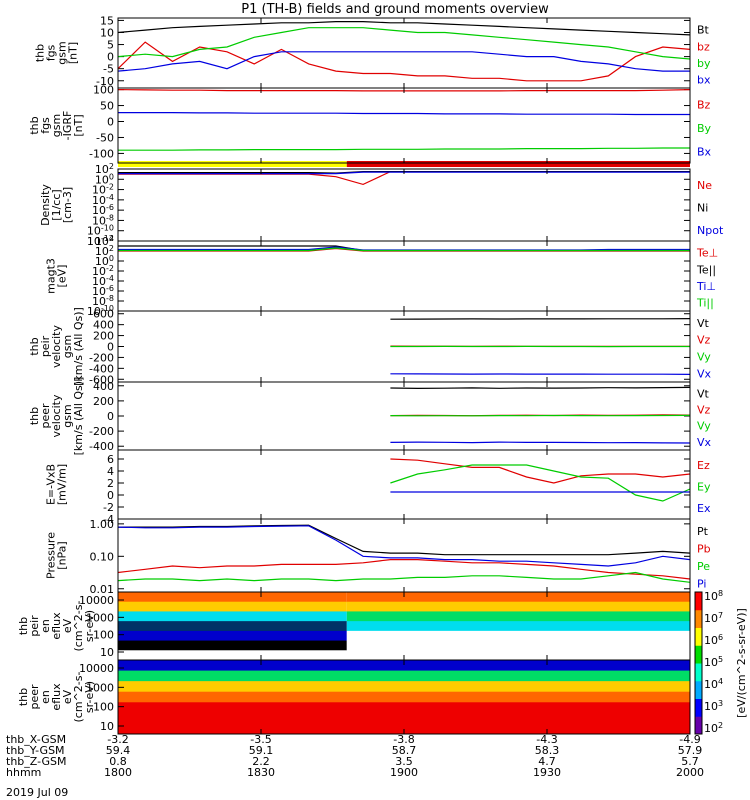 This screenshot has width=750, height=800. What do you see at coordinates (78, 346) in the screenshot?
I see `y-axis-label: [km/s (All Qs)]` at bounding box center [78, 346].